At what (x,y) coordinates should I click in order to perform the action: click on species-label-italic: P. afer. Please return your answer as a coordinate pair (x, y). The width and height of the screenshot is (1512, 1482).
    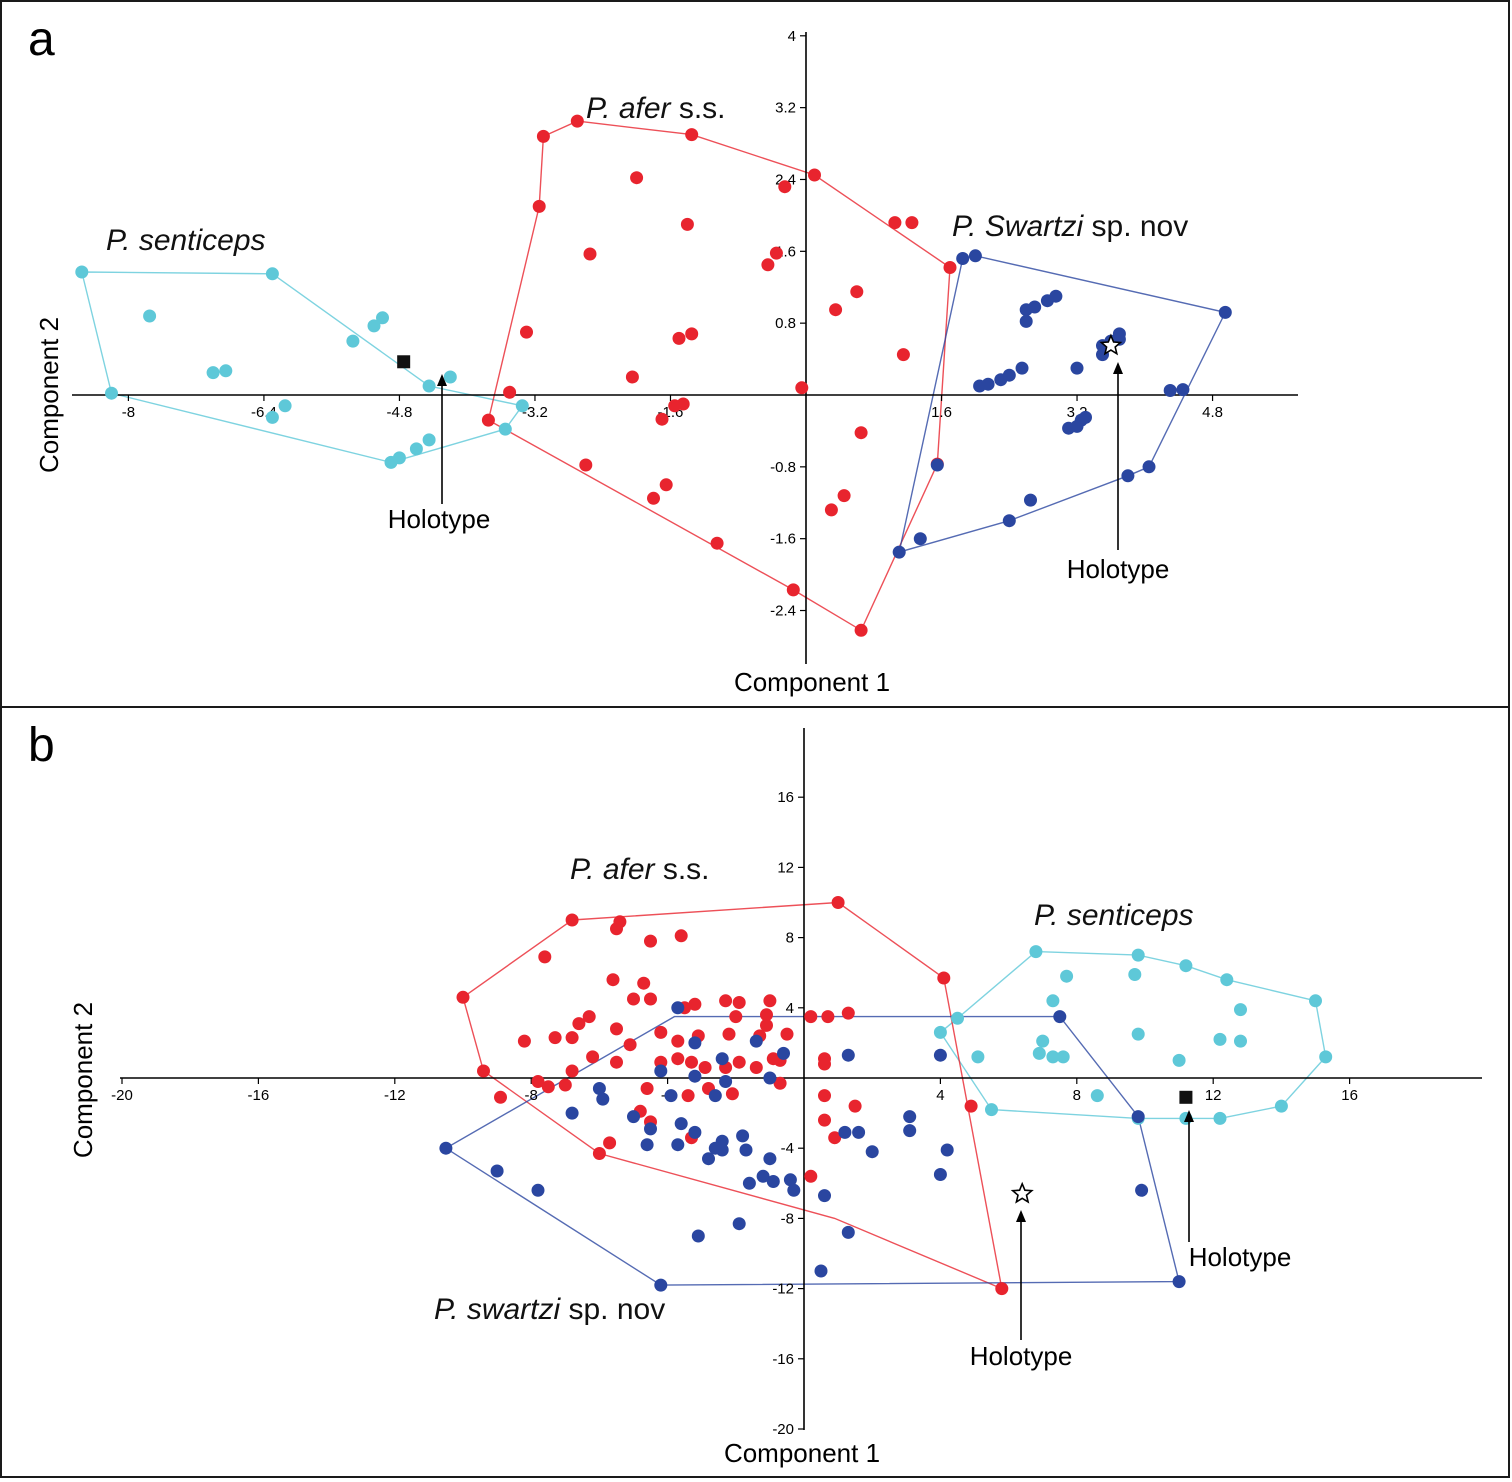
    Looking at the image, I should click on (629, 108).